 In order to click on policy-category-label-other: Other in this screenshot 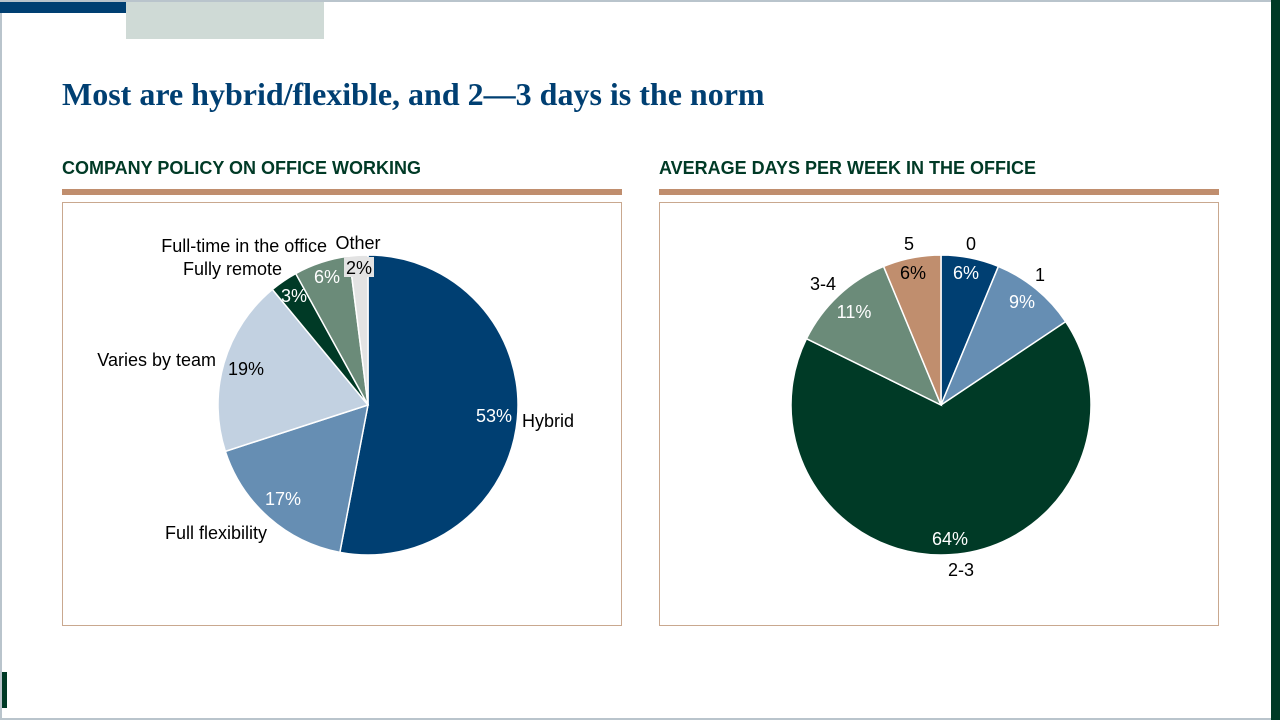, I will do `click(357, 243)`.